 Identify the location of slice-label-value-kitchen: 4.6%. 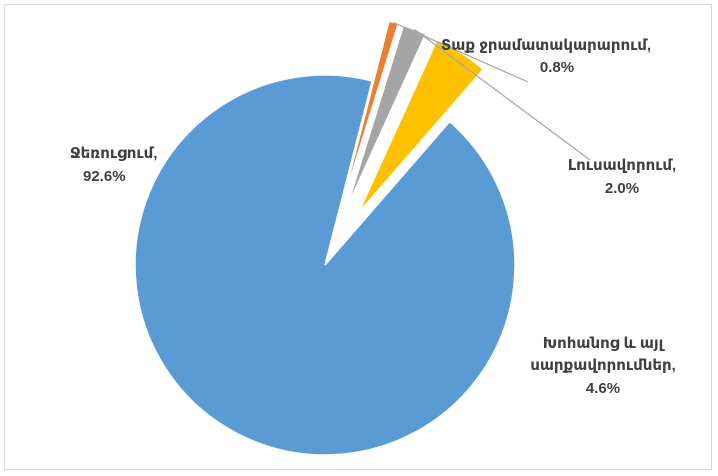
(603, 388).